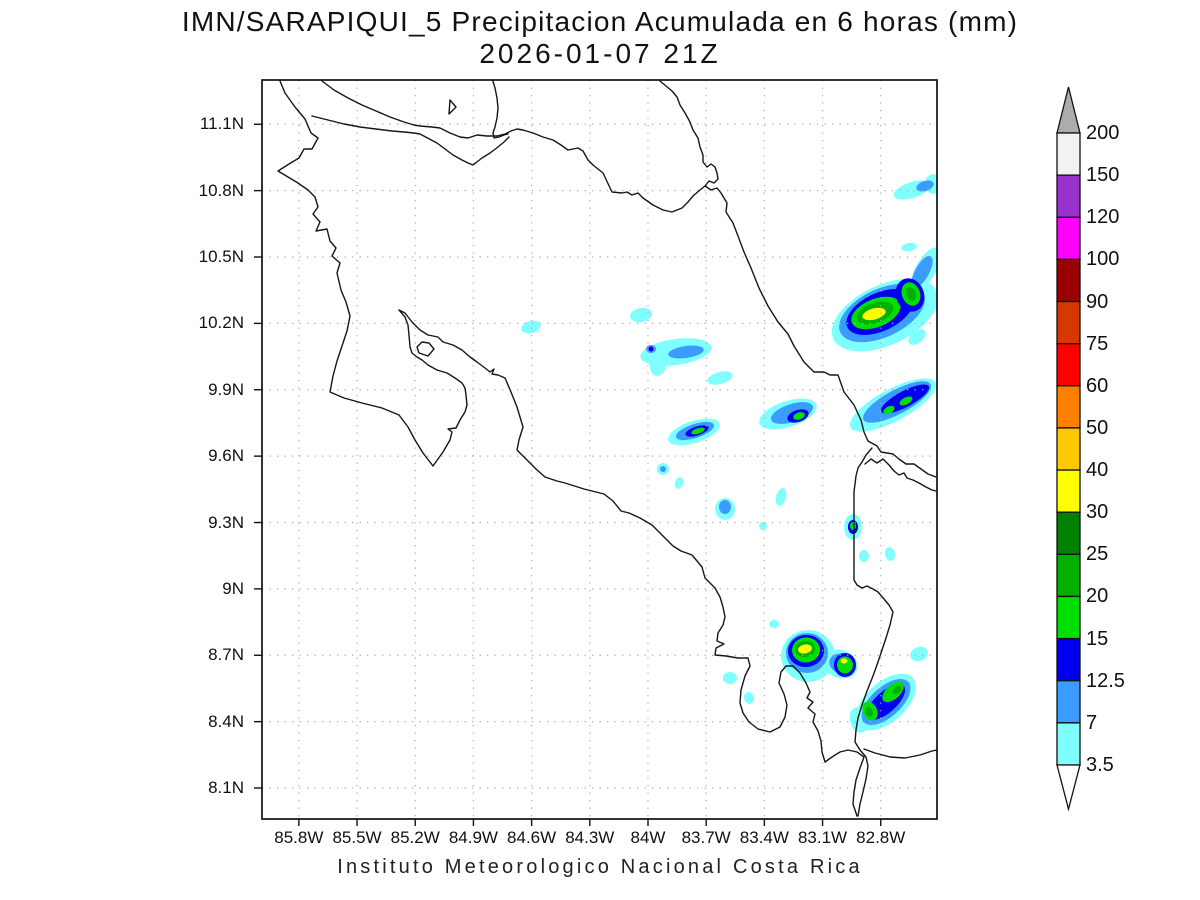 The height and width of the screenshot is (900, 1200). What do you see at coordinates (706, 837) in the screenshot?
I see `x-tick-label: 83.7W` at bounding box center [706, 837].